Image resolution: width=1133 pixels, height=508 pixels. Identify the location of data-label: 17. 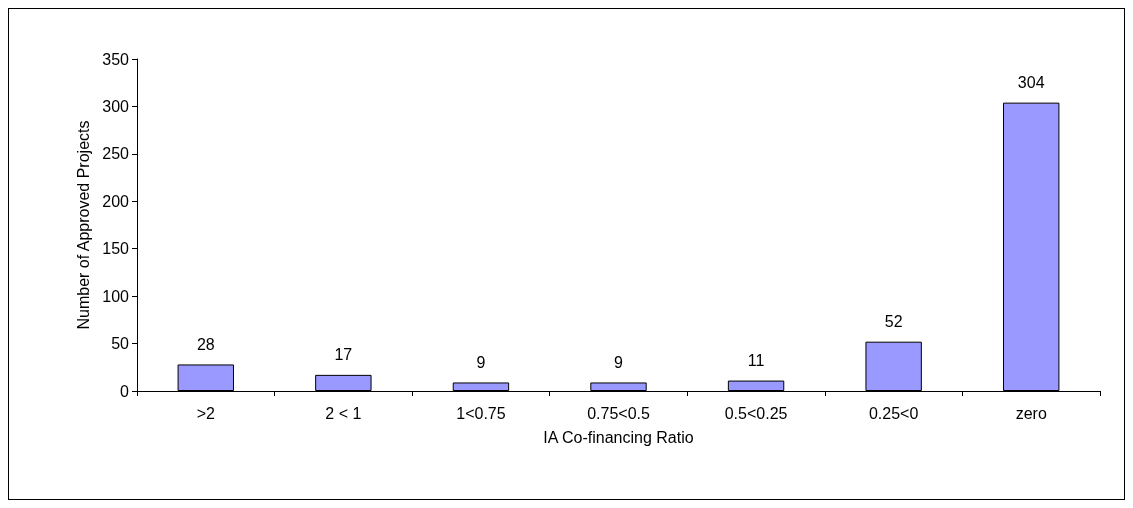
(343, 355).